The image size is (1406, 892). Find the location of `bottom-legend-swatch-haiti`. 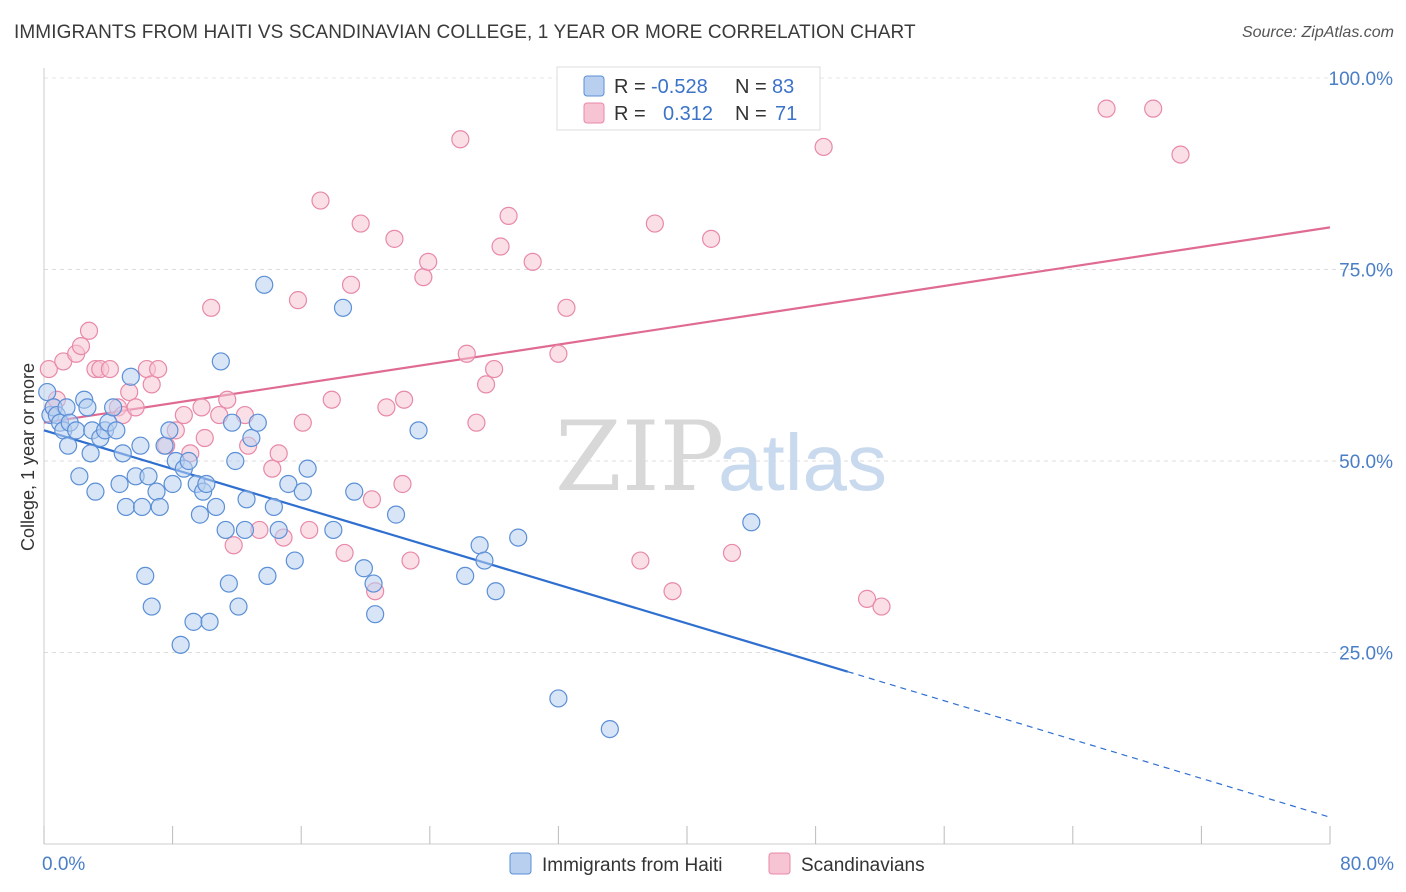

bottom-legend-swatch-haiti is located at coordinates (520, 863).